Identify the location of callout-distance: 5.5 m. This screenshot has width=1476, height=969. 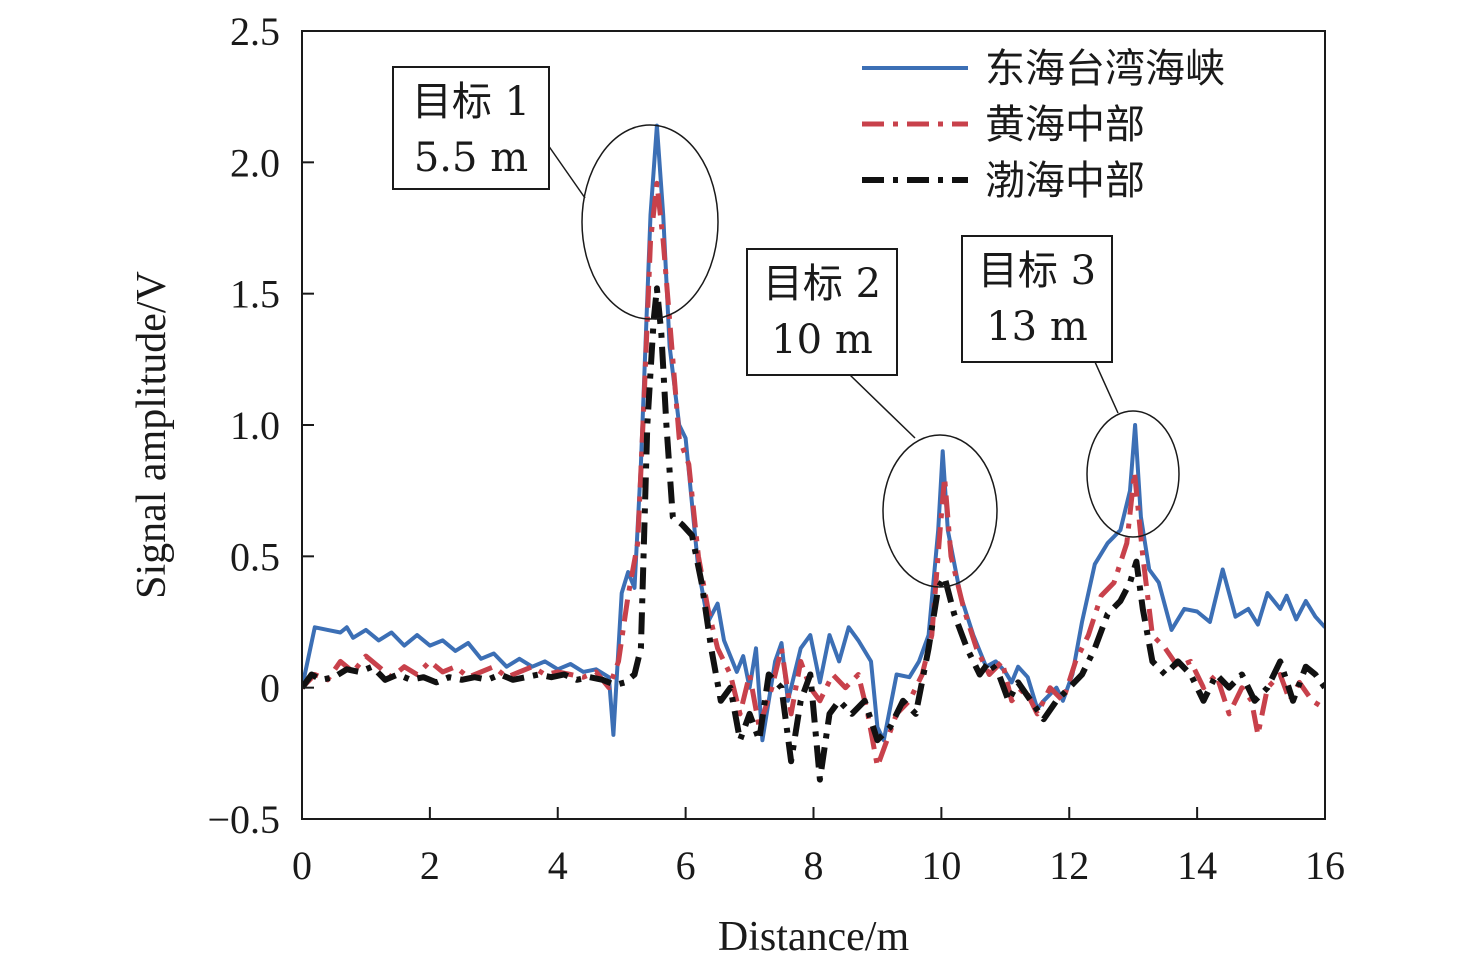
(471, 158).